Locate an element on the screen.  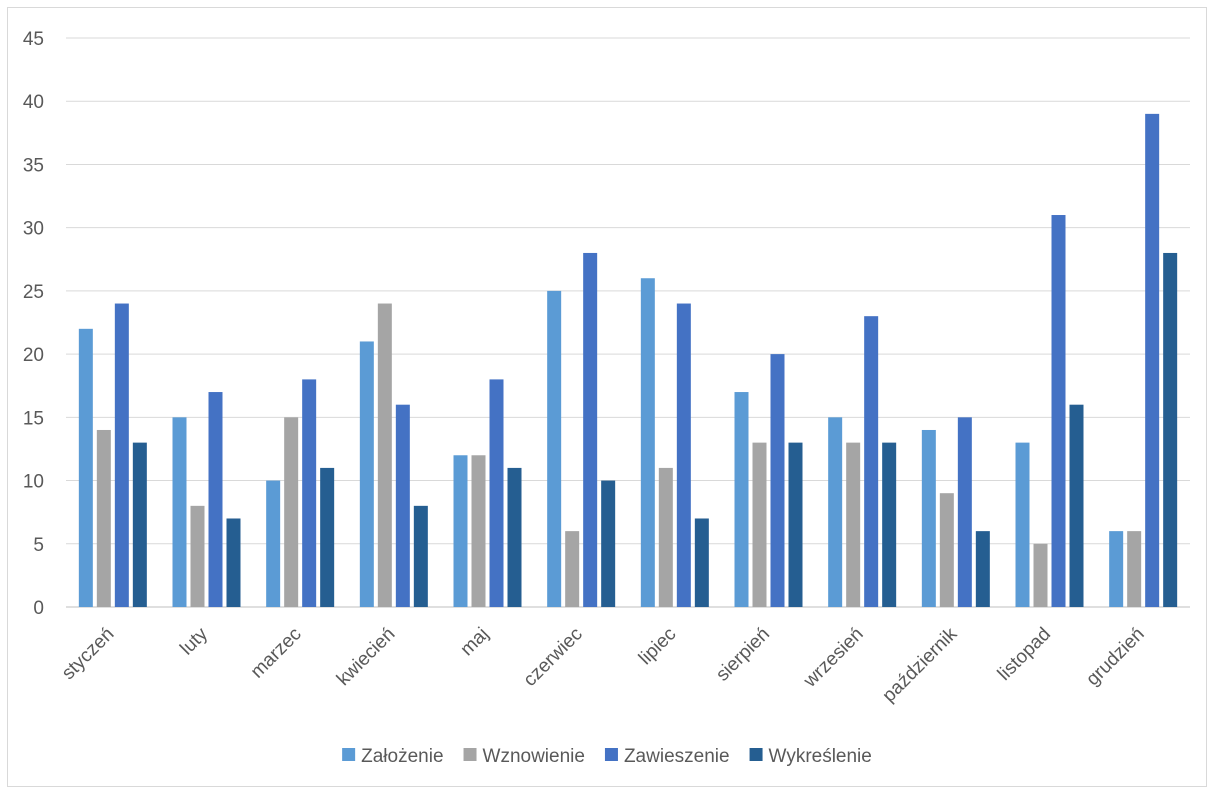
bar-Zawieszenie-maj is located at coordinates (496, 493).